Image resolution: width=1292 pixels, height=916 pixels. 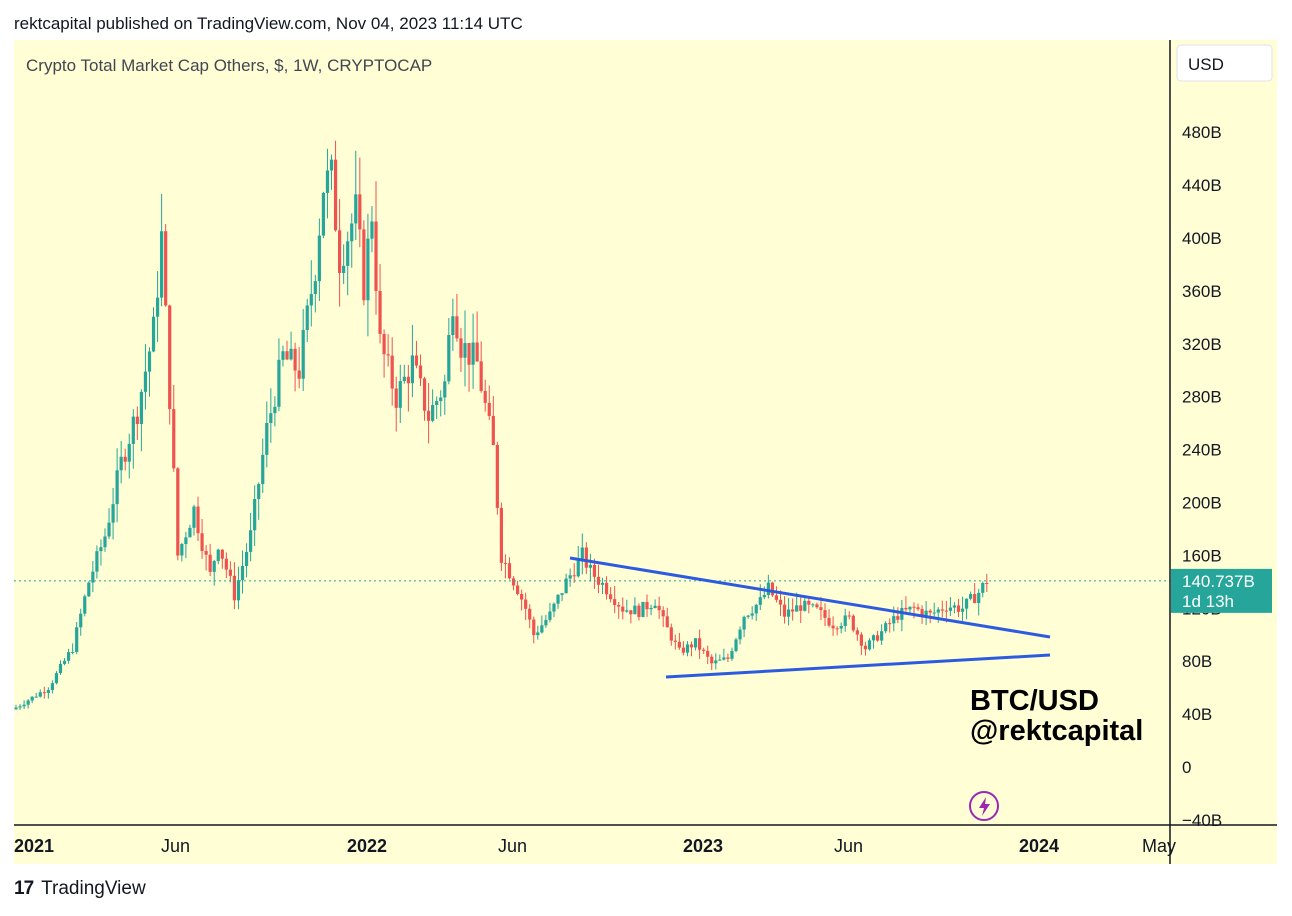 What do you see at coordinates (1202, 291) in the screenshot?
I see `y-tick-label: 360B` at bounding box center [1202, 291].